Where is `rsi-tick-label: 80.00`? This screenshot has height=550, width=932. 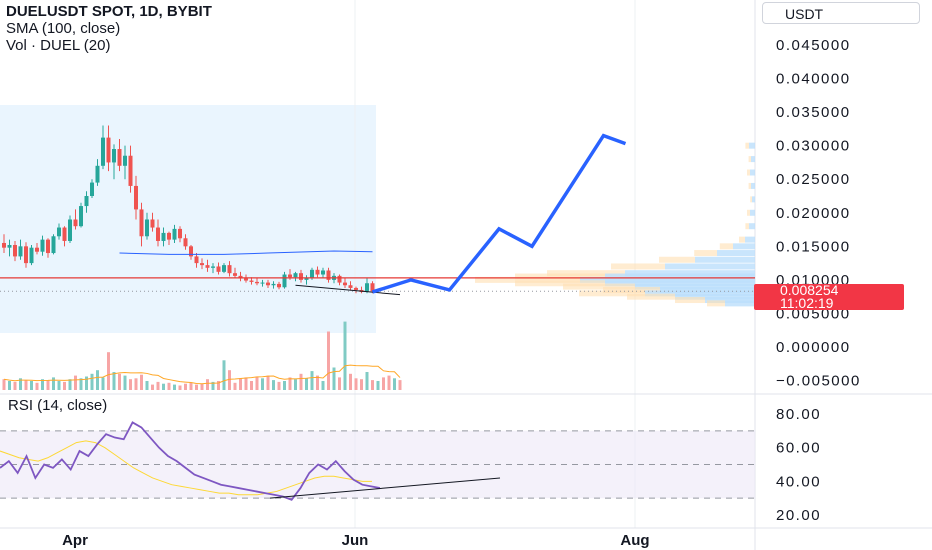
rsi-tick-label: 80.00 is located at coordinates (798, 414).